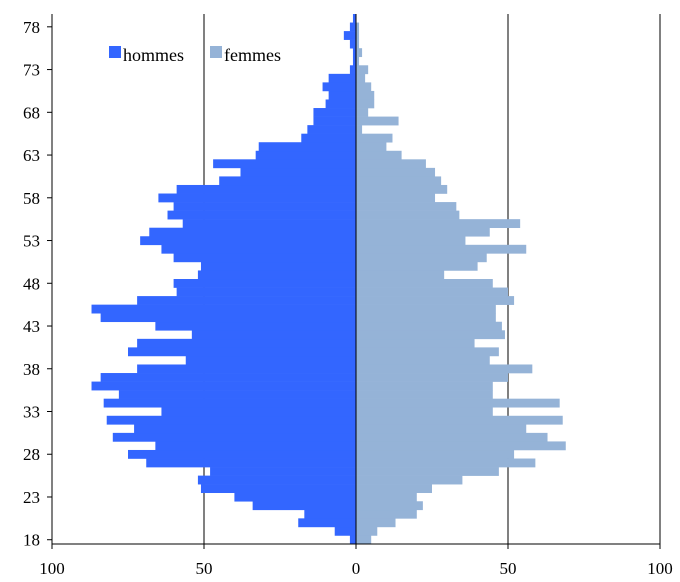 The width and height of the screenshot is (680, 582). What do you see at coordinates (31, 70) in the screenshot?
I see `y-tick-label: 73` at bounding box center [31, 70].